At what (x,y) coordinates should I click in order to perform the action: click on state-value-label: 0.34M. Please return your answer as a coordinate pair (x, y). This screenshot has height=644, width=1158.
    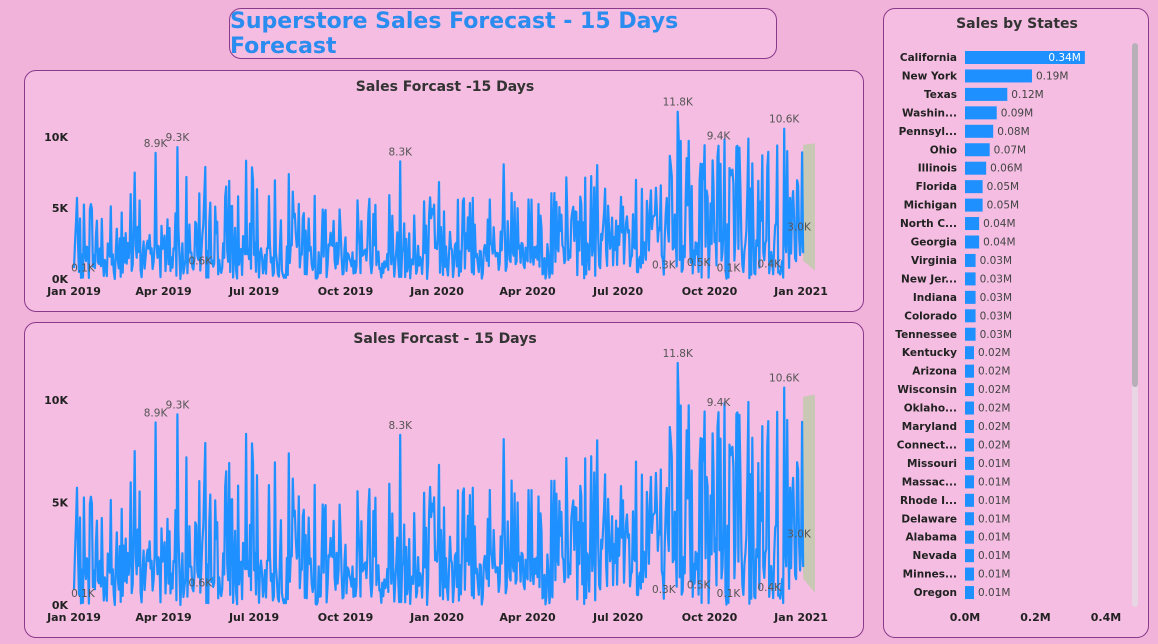
    Looking at the image, I should click on (1064, 58).